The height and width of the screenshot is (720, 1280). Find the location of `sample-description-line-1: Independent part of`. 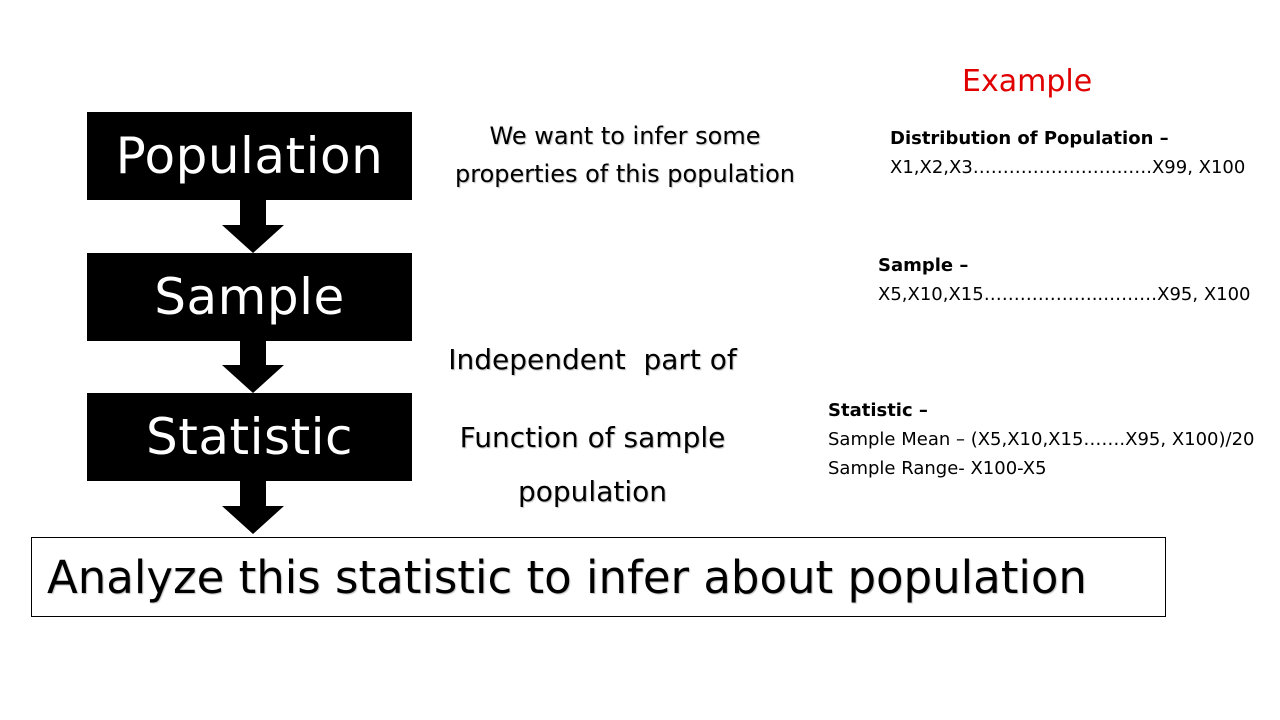

sample-description-line-1: Independent part of is located at coordinates (592, 359).